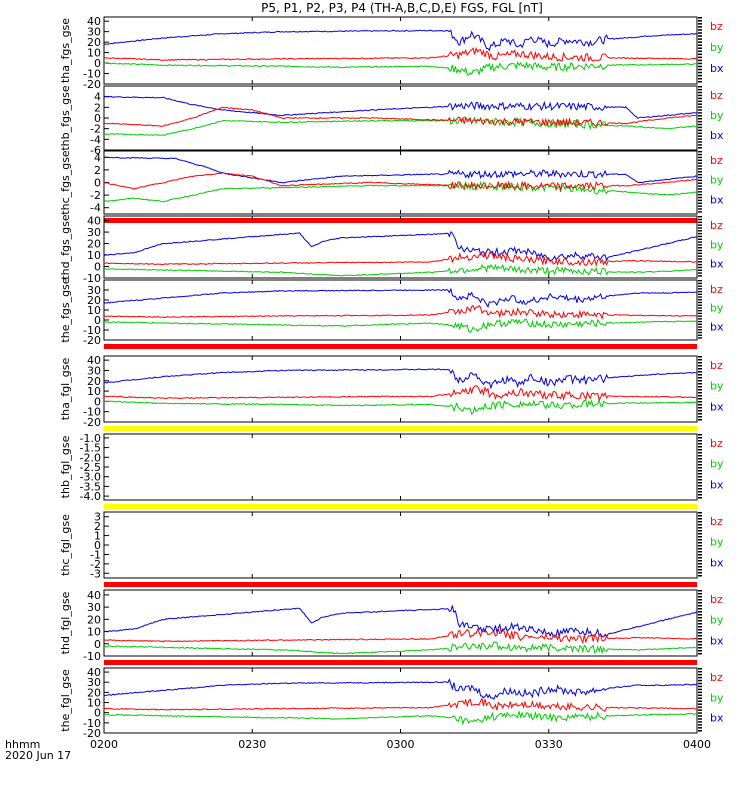 The height and width of the screenshot is (800, 750). I want to click on y-tick-label: 4, so click(97, 157).